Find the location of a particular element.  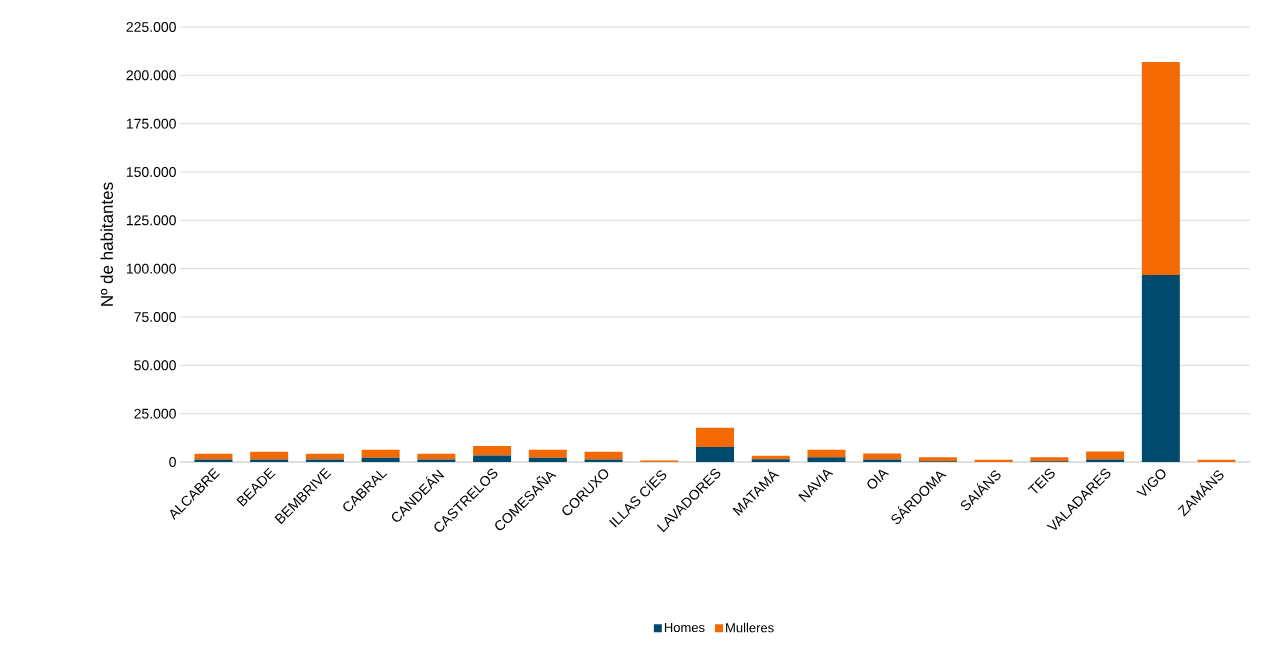

y-tick-label: 50.000 is located at coordinates (155, 365).